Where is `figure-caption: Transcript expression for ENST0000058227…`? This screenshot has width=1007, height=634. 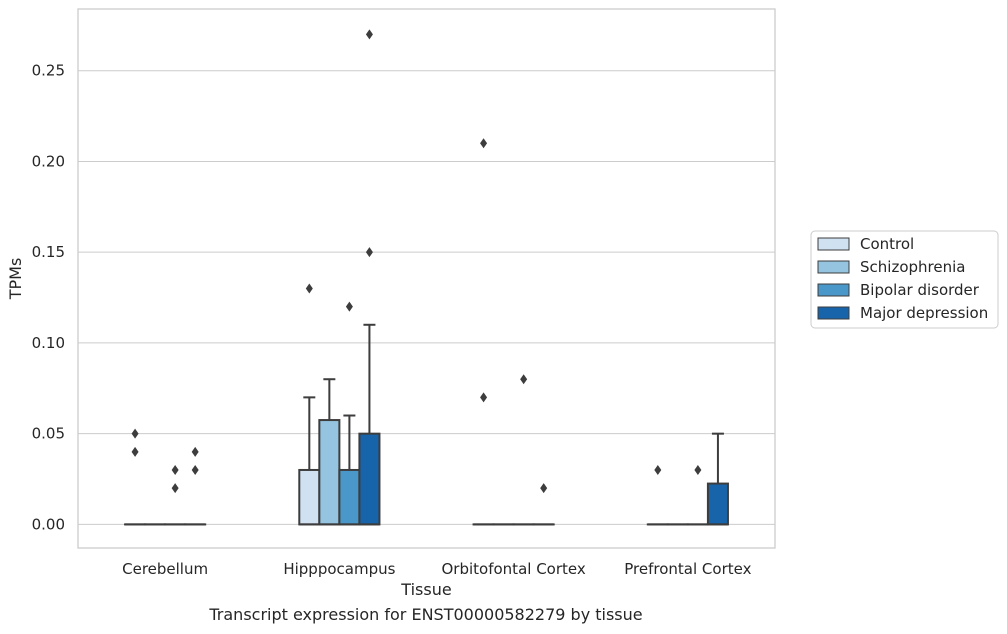
figure-caption: Transcript expression for ENST0000058227… is located at coordinates (426, 614).